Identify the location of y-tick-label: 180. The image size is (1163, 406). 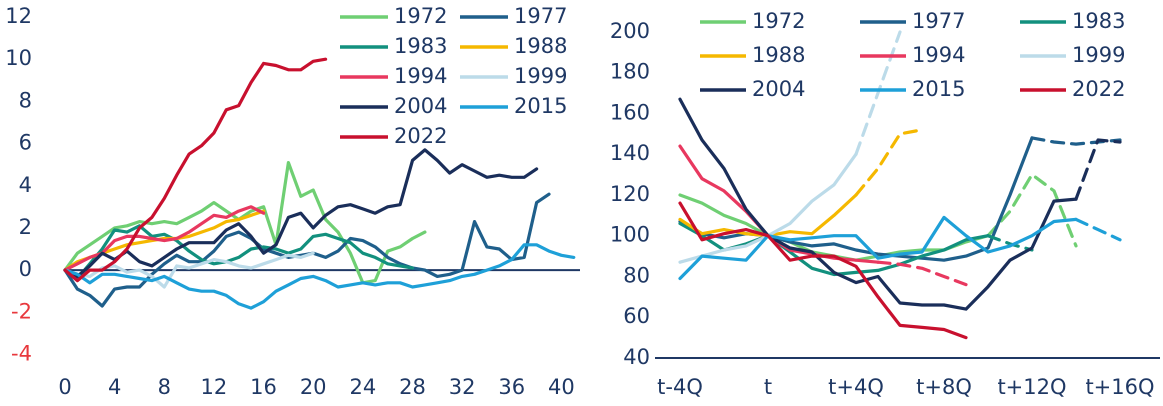
(630, 72).